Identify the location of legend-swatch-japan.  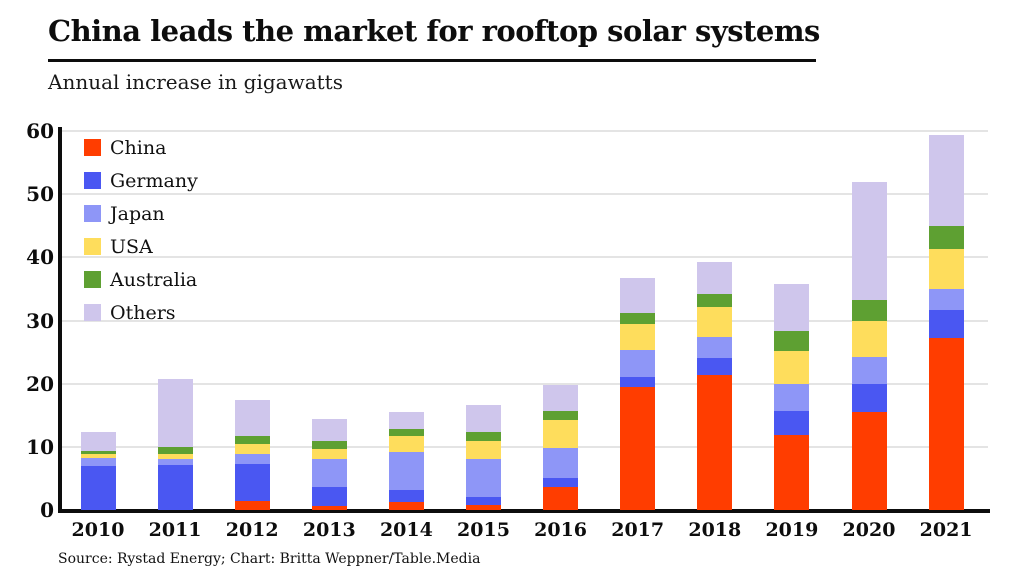
(92, 213).